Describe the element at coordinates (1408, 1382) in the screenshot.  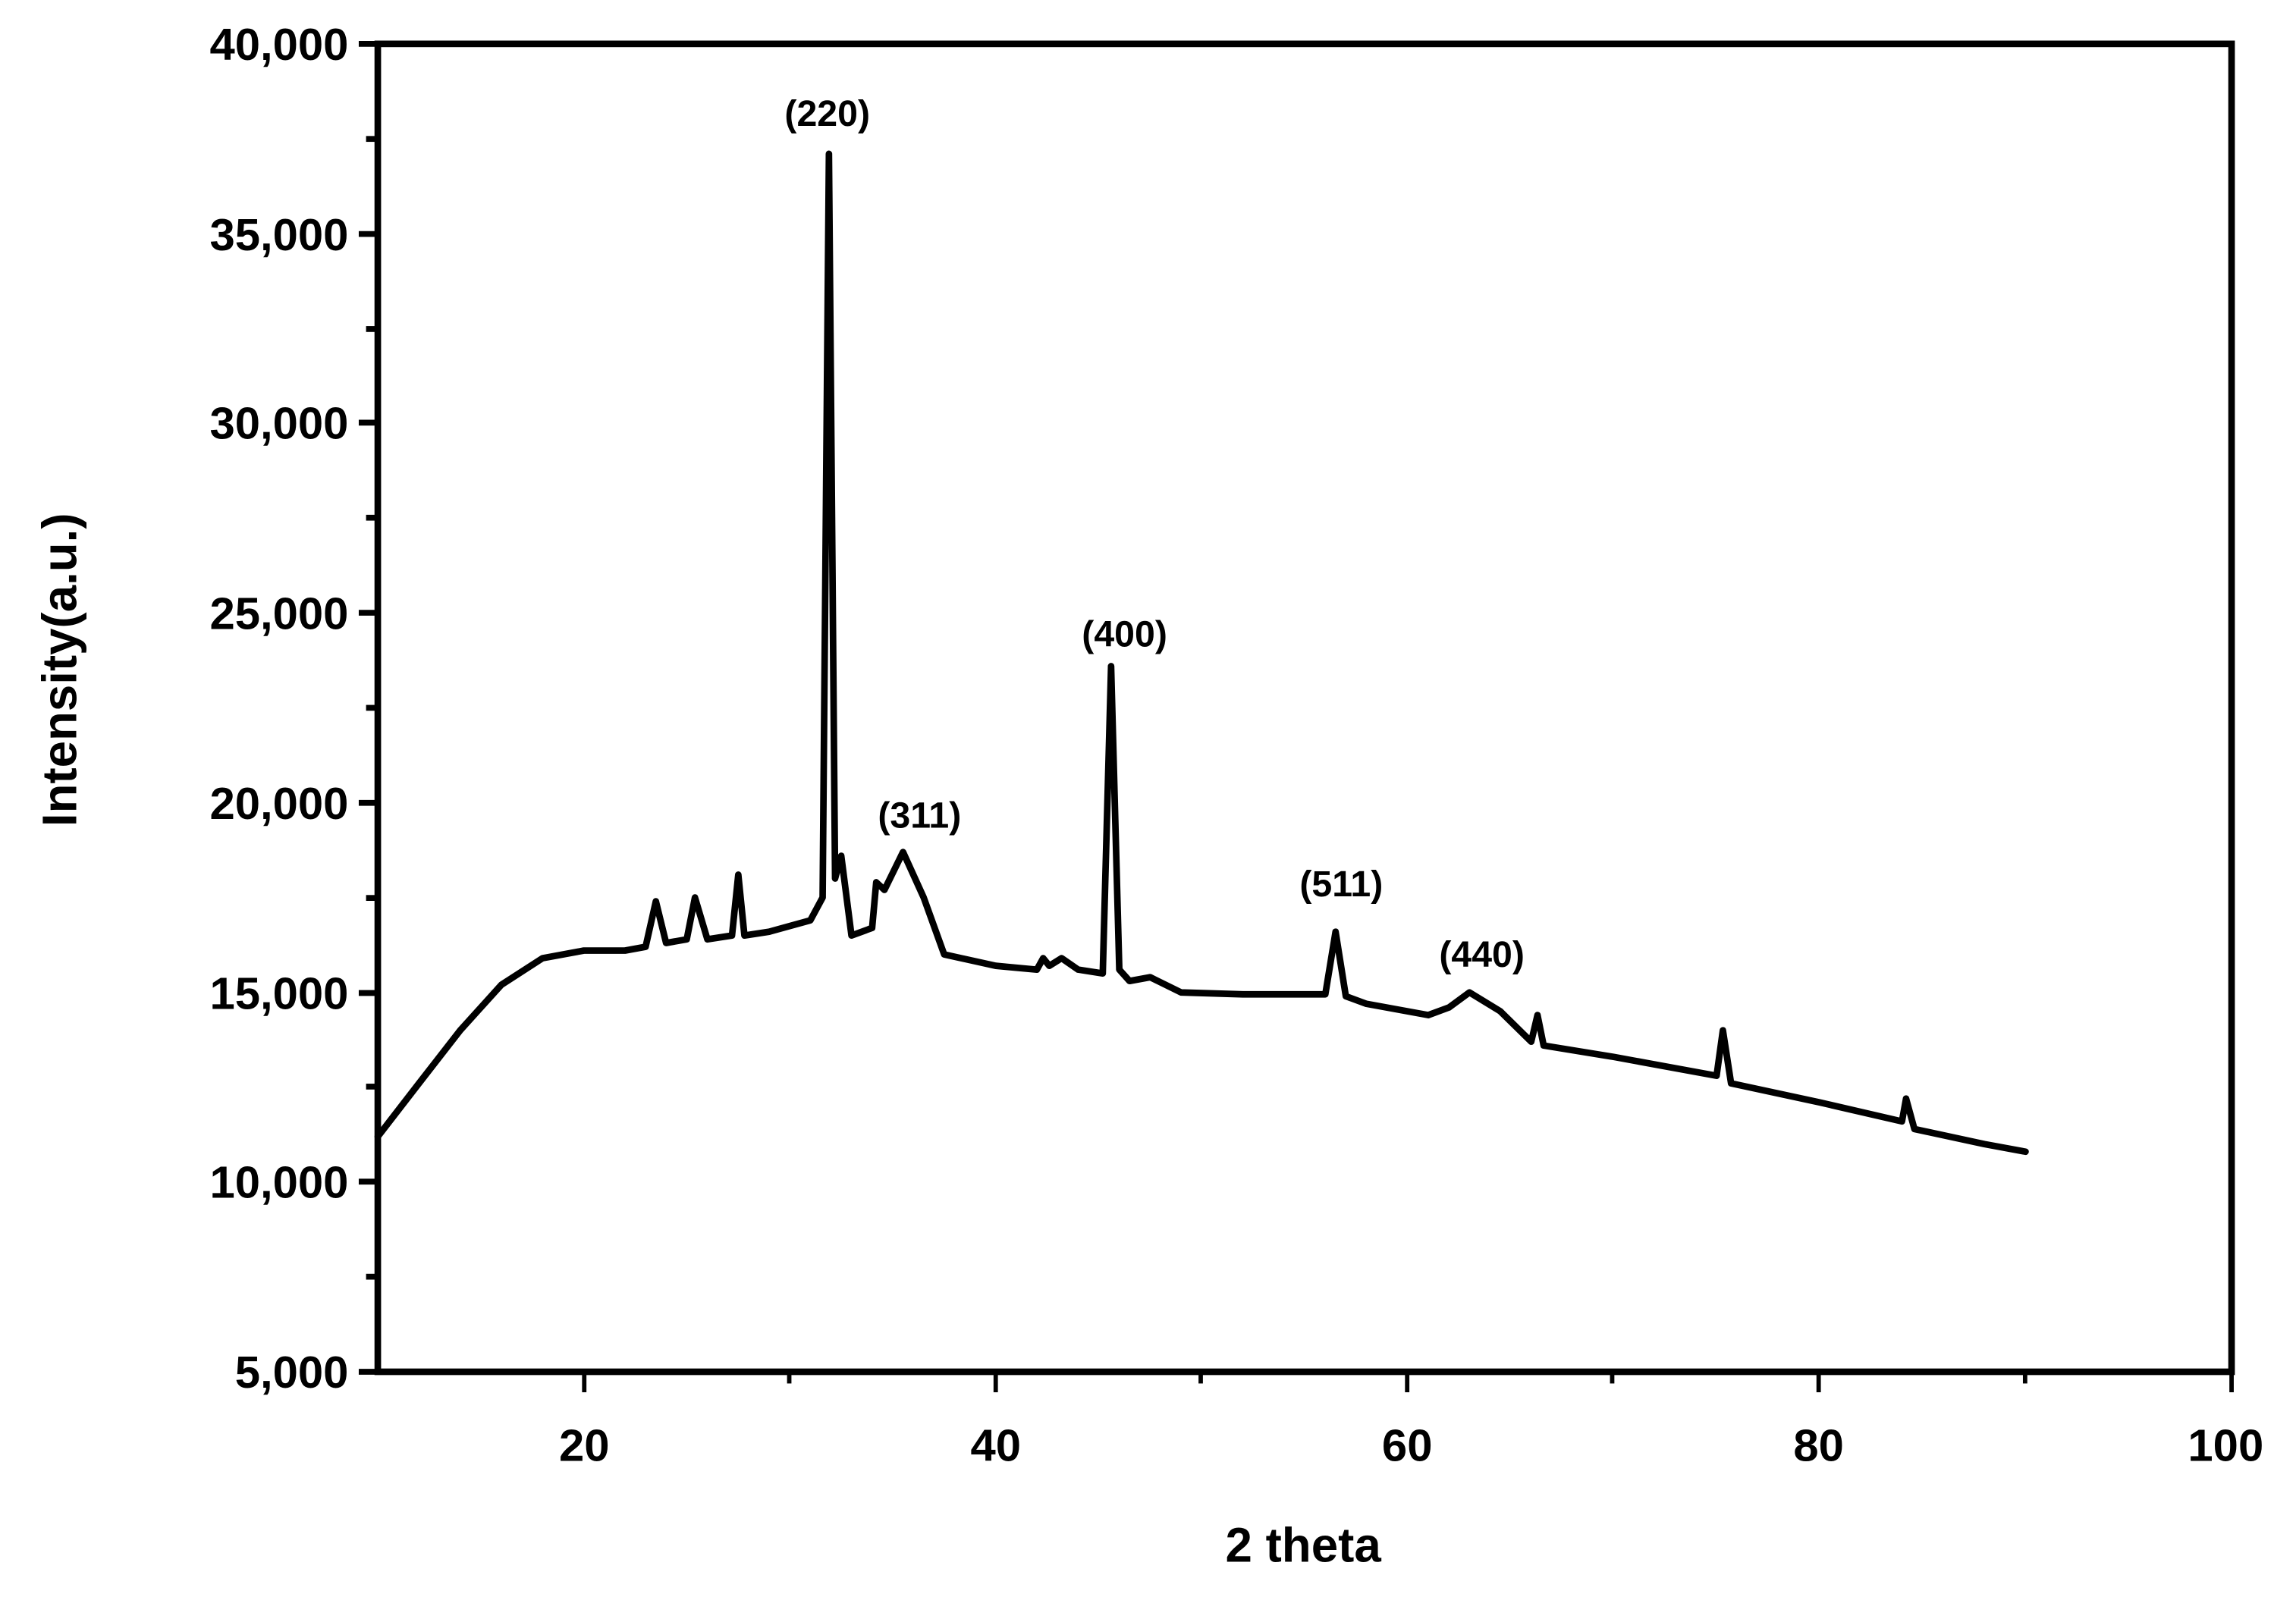
I see `x-axis-ticks` at that location.